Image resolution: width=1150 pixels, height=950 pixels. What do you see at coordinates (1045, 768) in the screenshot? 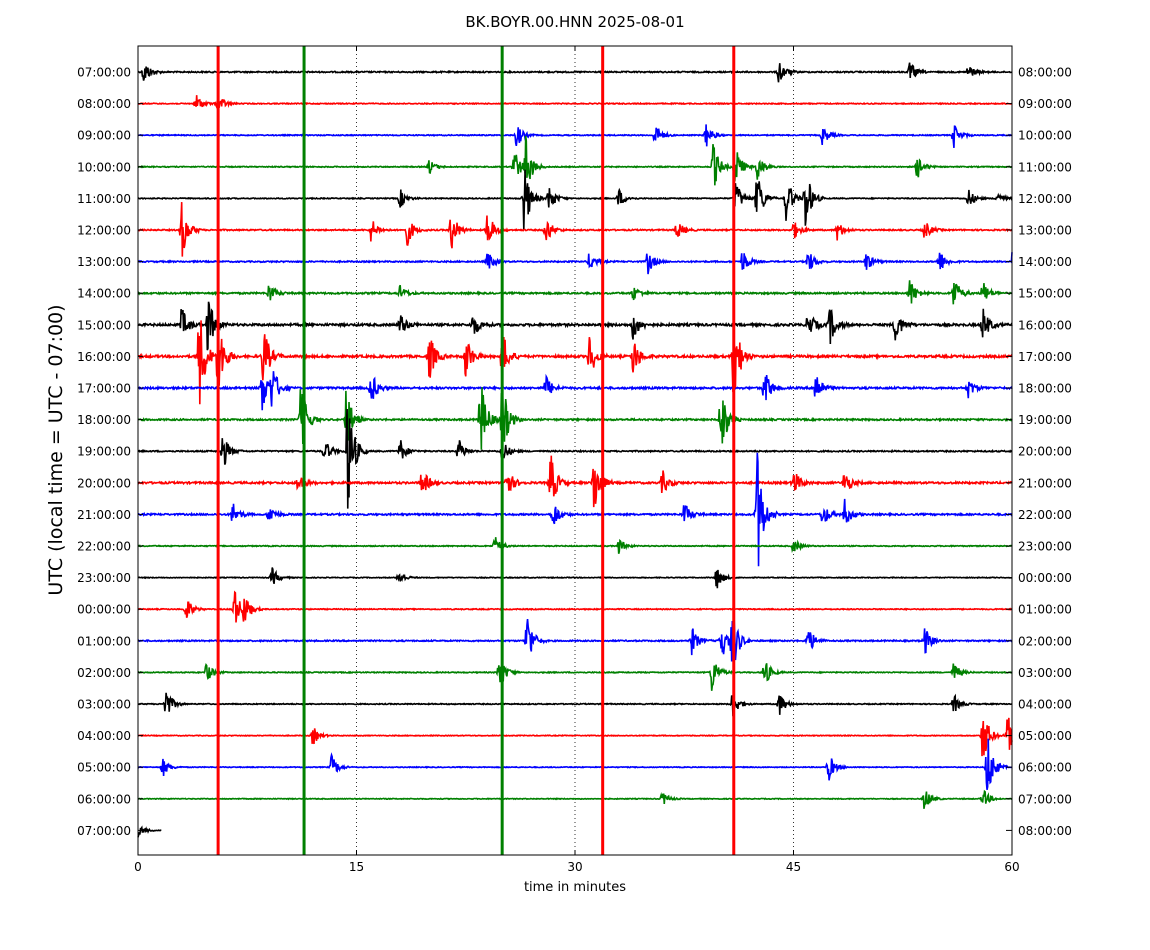
I see `right-hour-label: 06:00:00` at bounding box center [1045, 768].